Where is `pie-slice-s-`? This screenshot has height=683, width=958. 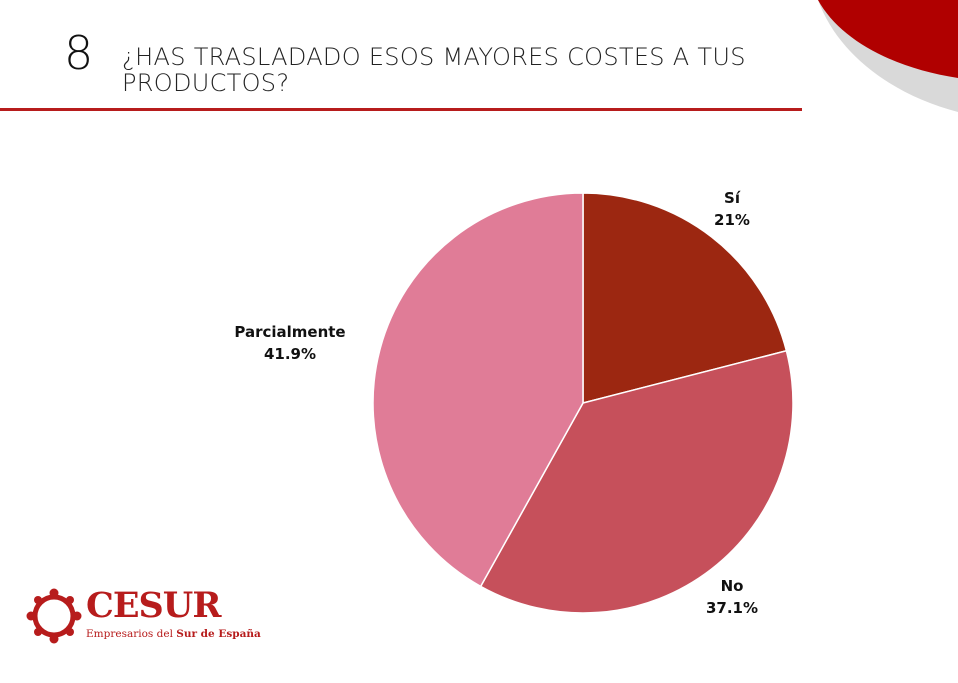
pie-slice-s- is located at coordinates (685, 298).